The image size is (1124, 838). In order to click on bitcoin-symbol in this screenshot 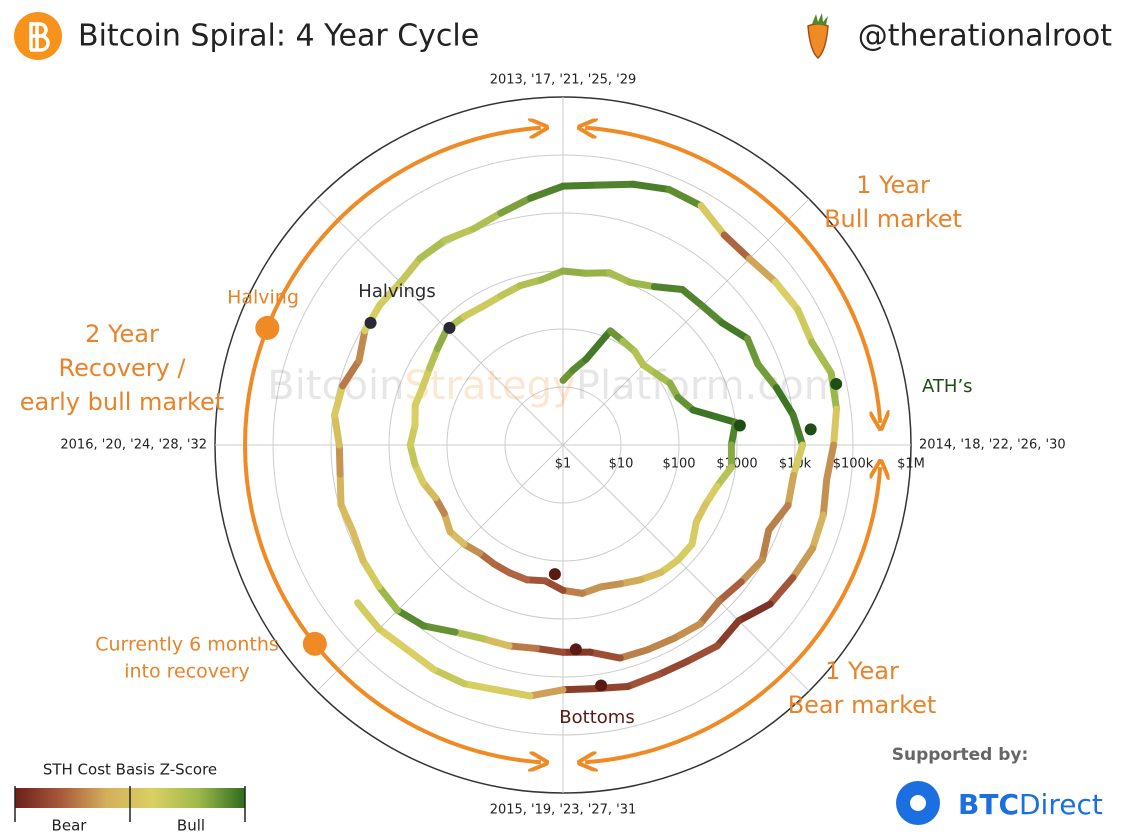, I will do `click(39, 37)`.